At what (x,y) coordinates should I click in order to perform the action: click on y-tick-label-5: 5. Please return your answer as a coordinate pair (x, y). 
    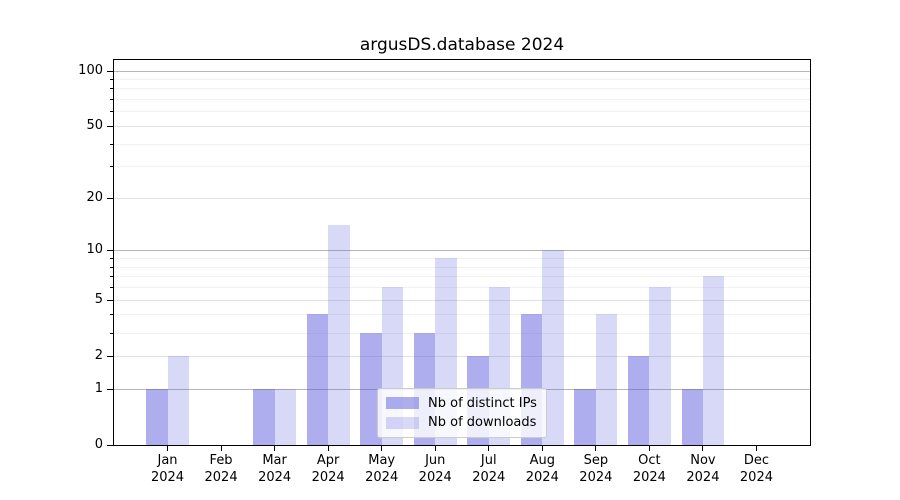
    Looking at the image, I should click on (98, 299).